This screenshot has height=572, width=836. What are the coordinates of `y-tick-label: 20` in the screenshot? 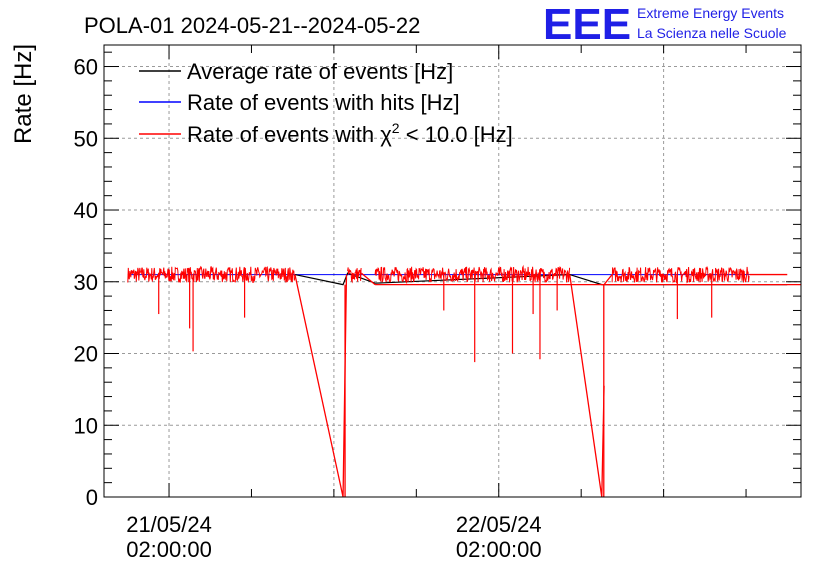 It's located at (86, 354).